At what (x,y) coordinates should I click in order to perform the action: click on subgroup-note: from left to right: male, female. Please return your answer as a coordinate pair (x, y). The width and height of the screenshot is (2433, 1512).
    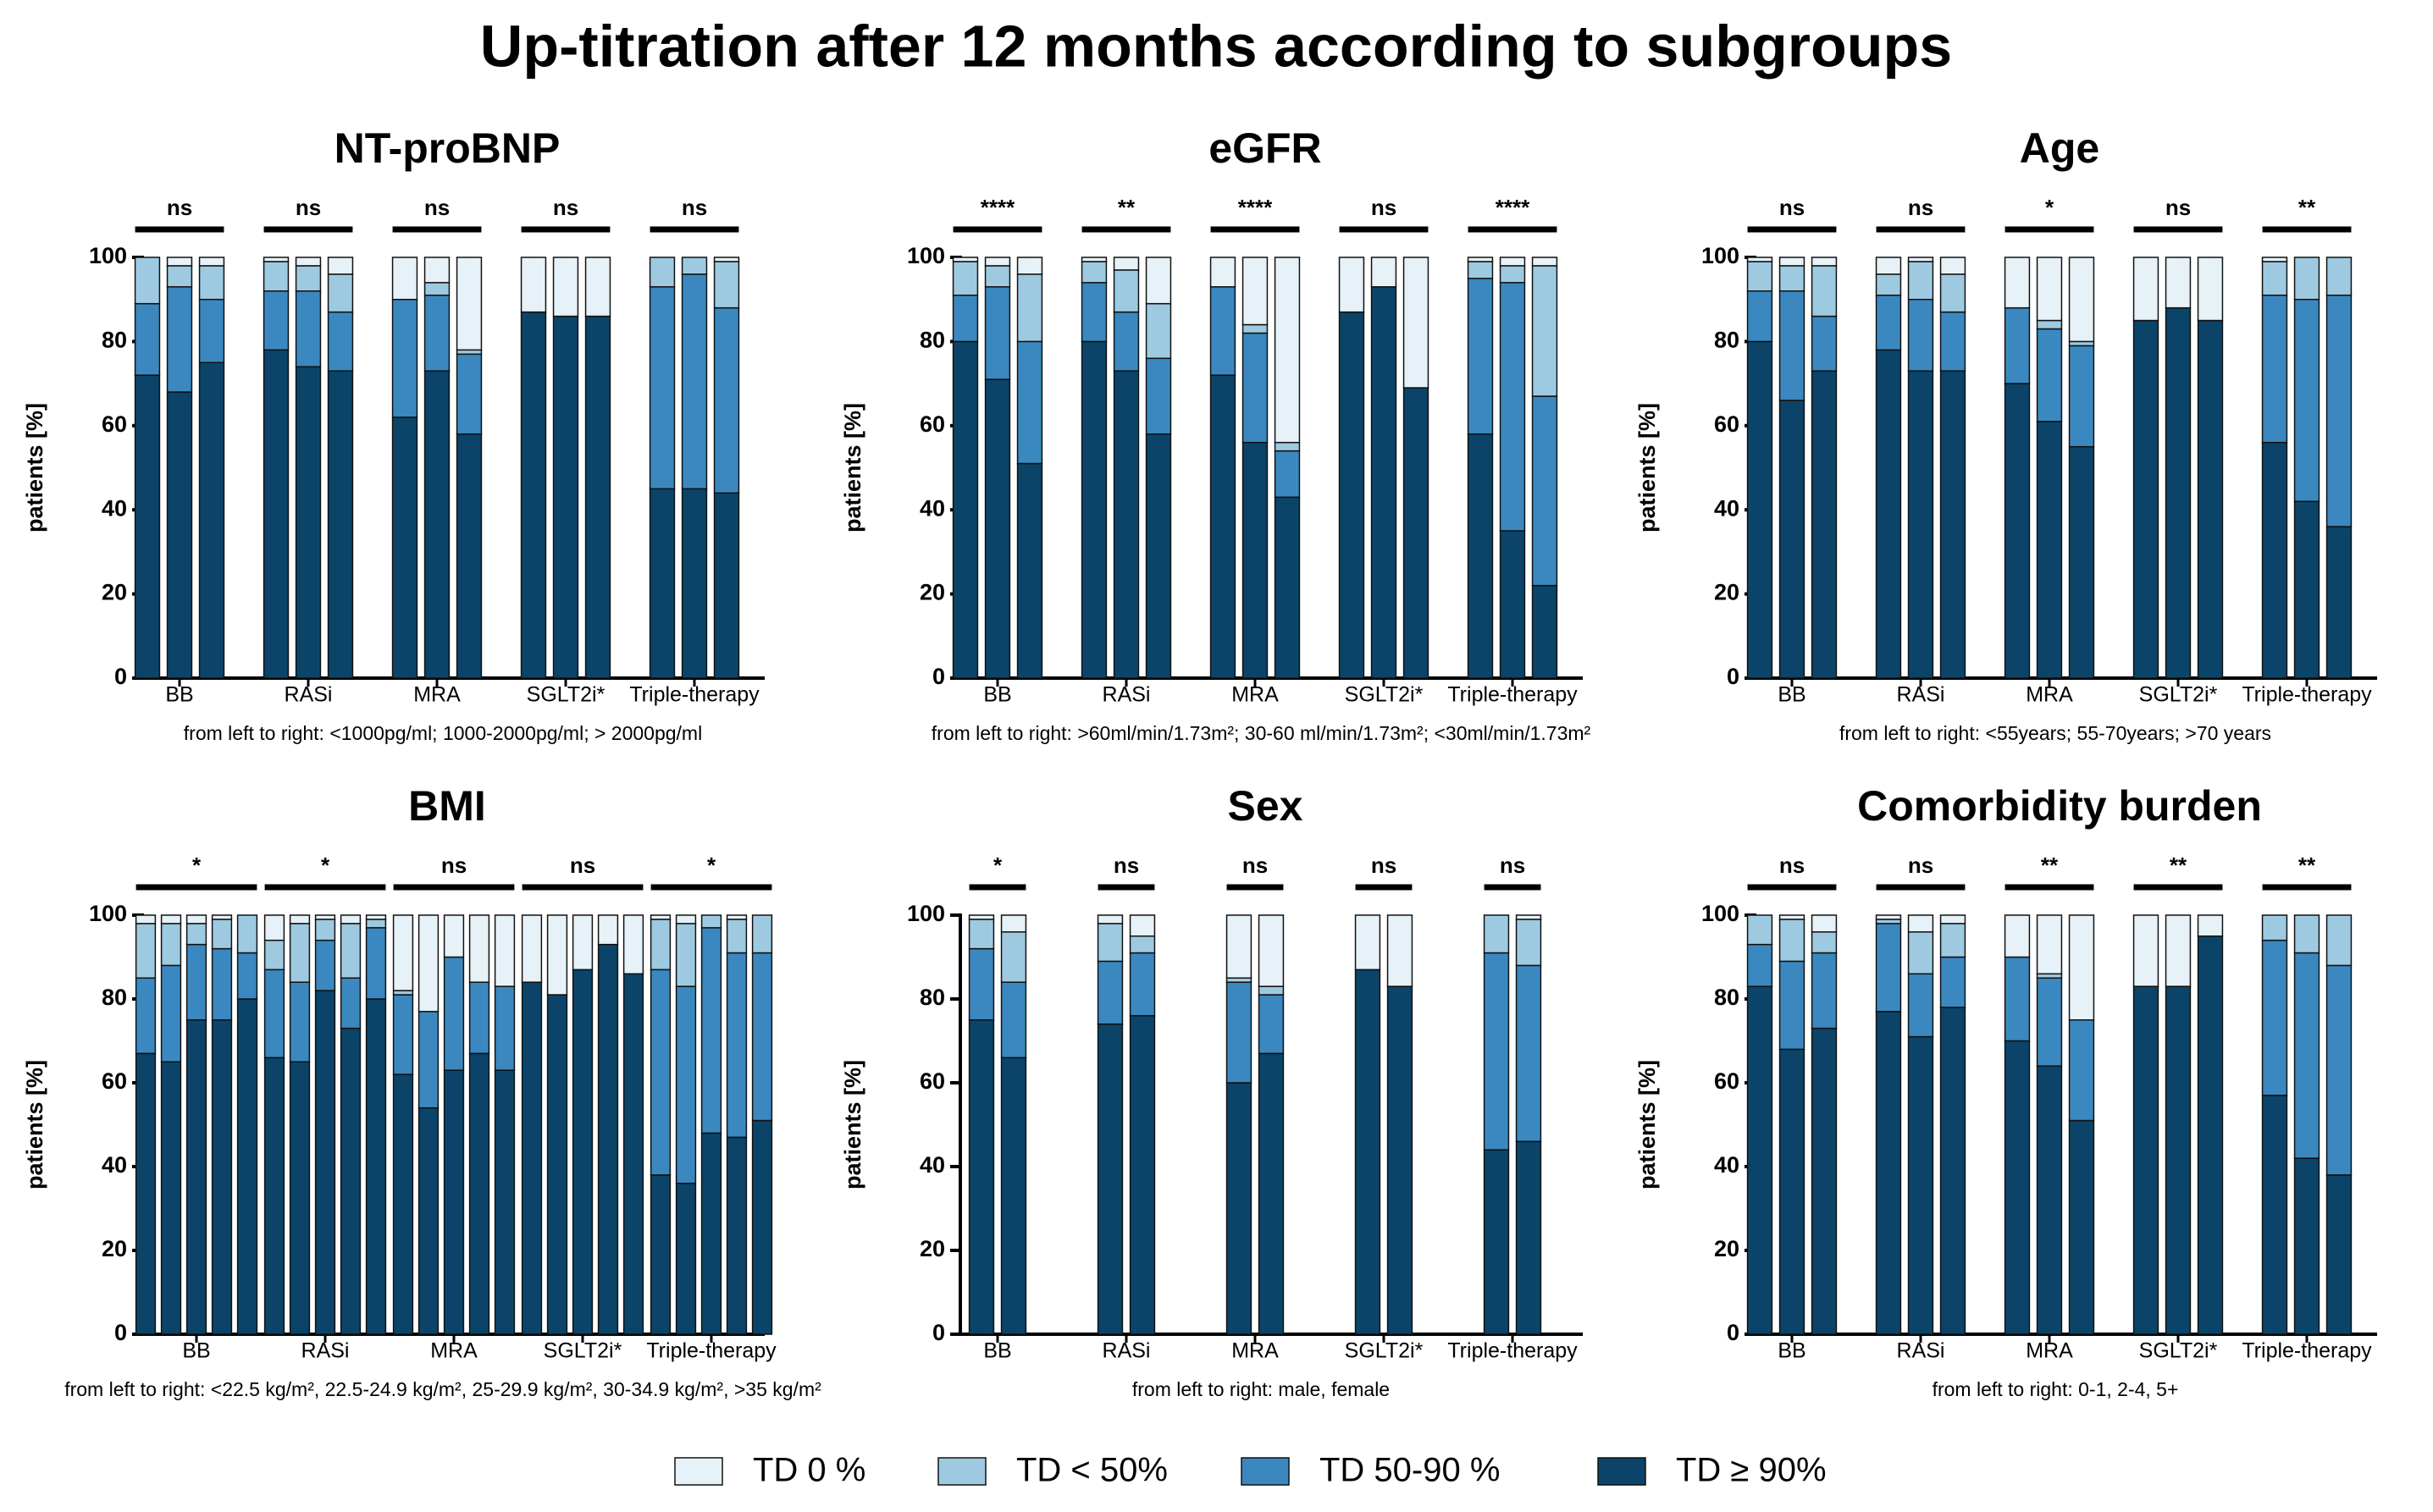
    Looking at the image, I should click on (1261, 1389).